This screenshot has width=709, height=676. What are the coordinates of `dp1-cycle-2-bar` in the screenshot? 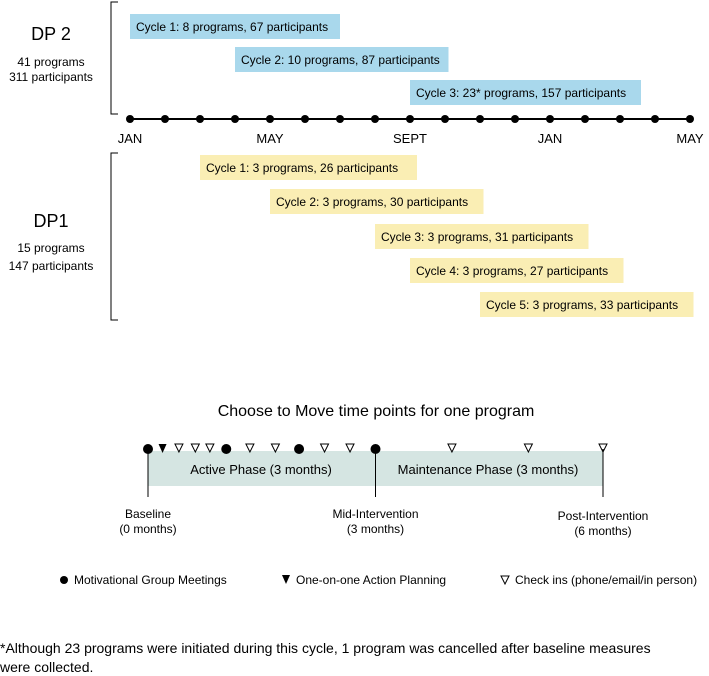 It's located at (377, 201).